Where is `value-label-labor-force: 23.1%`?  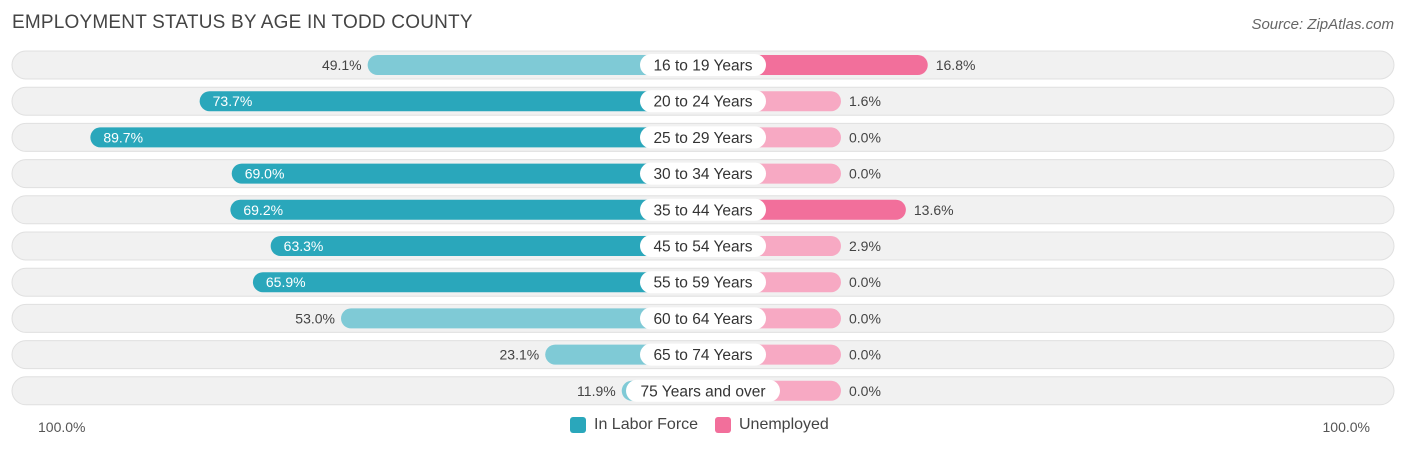 value-label-labor-force: 23.1% is located at coordinates (520, 355).